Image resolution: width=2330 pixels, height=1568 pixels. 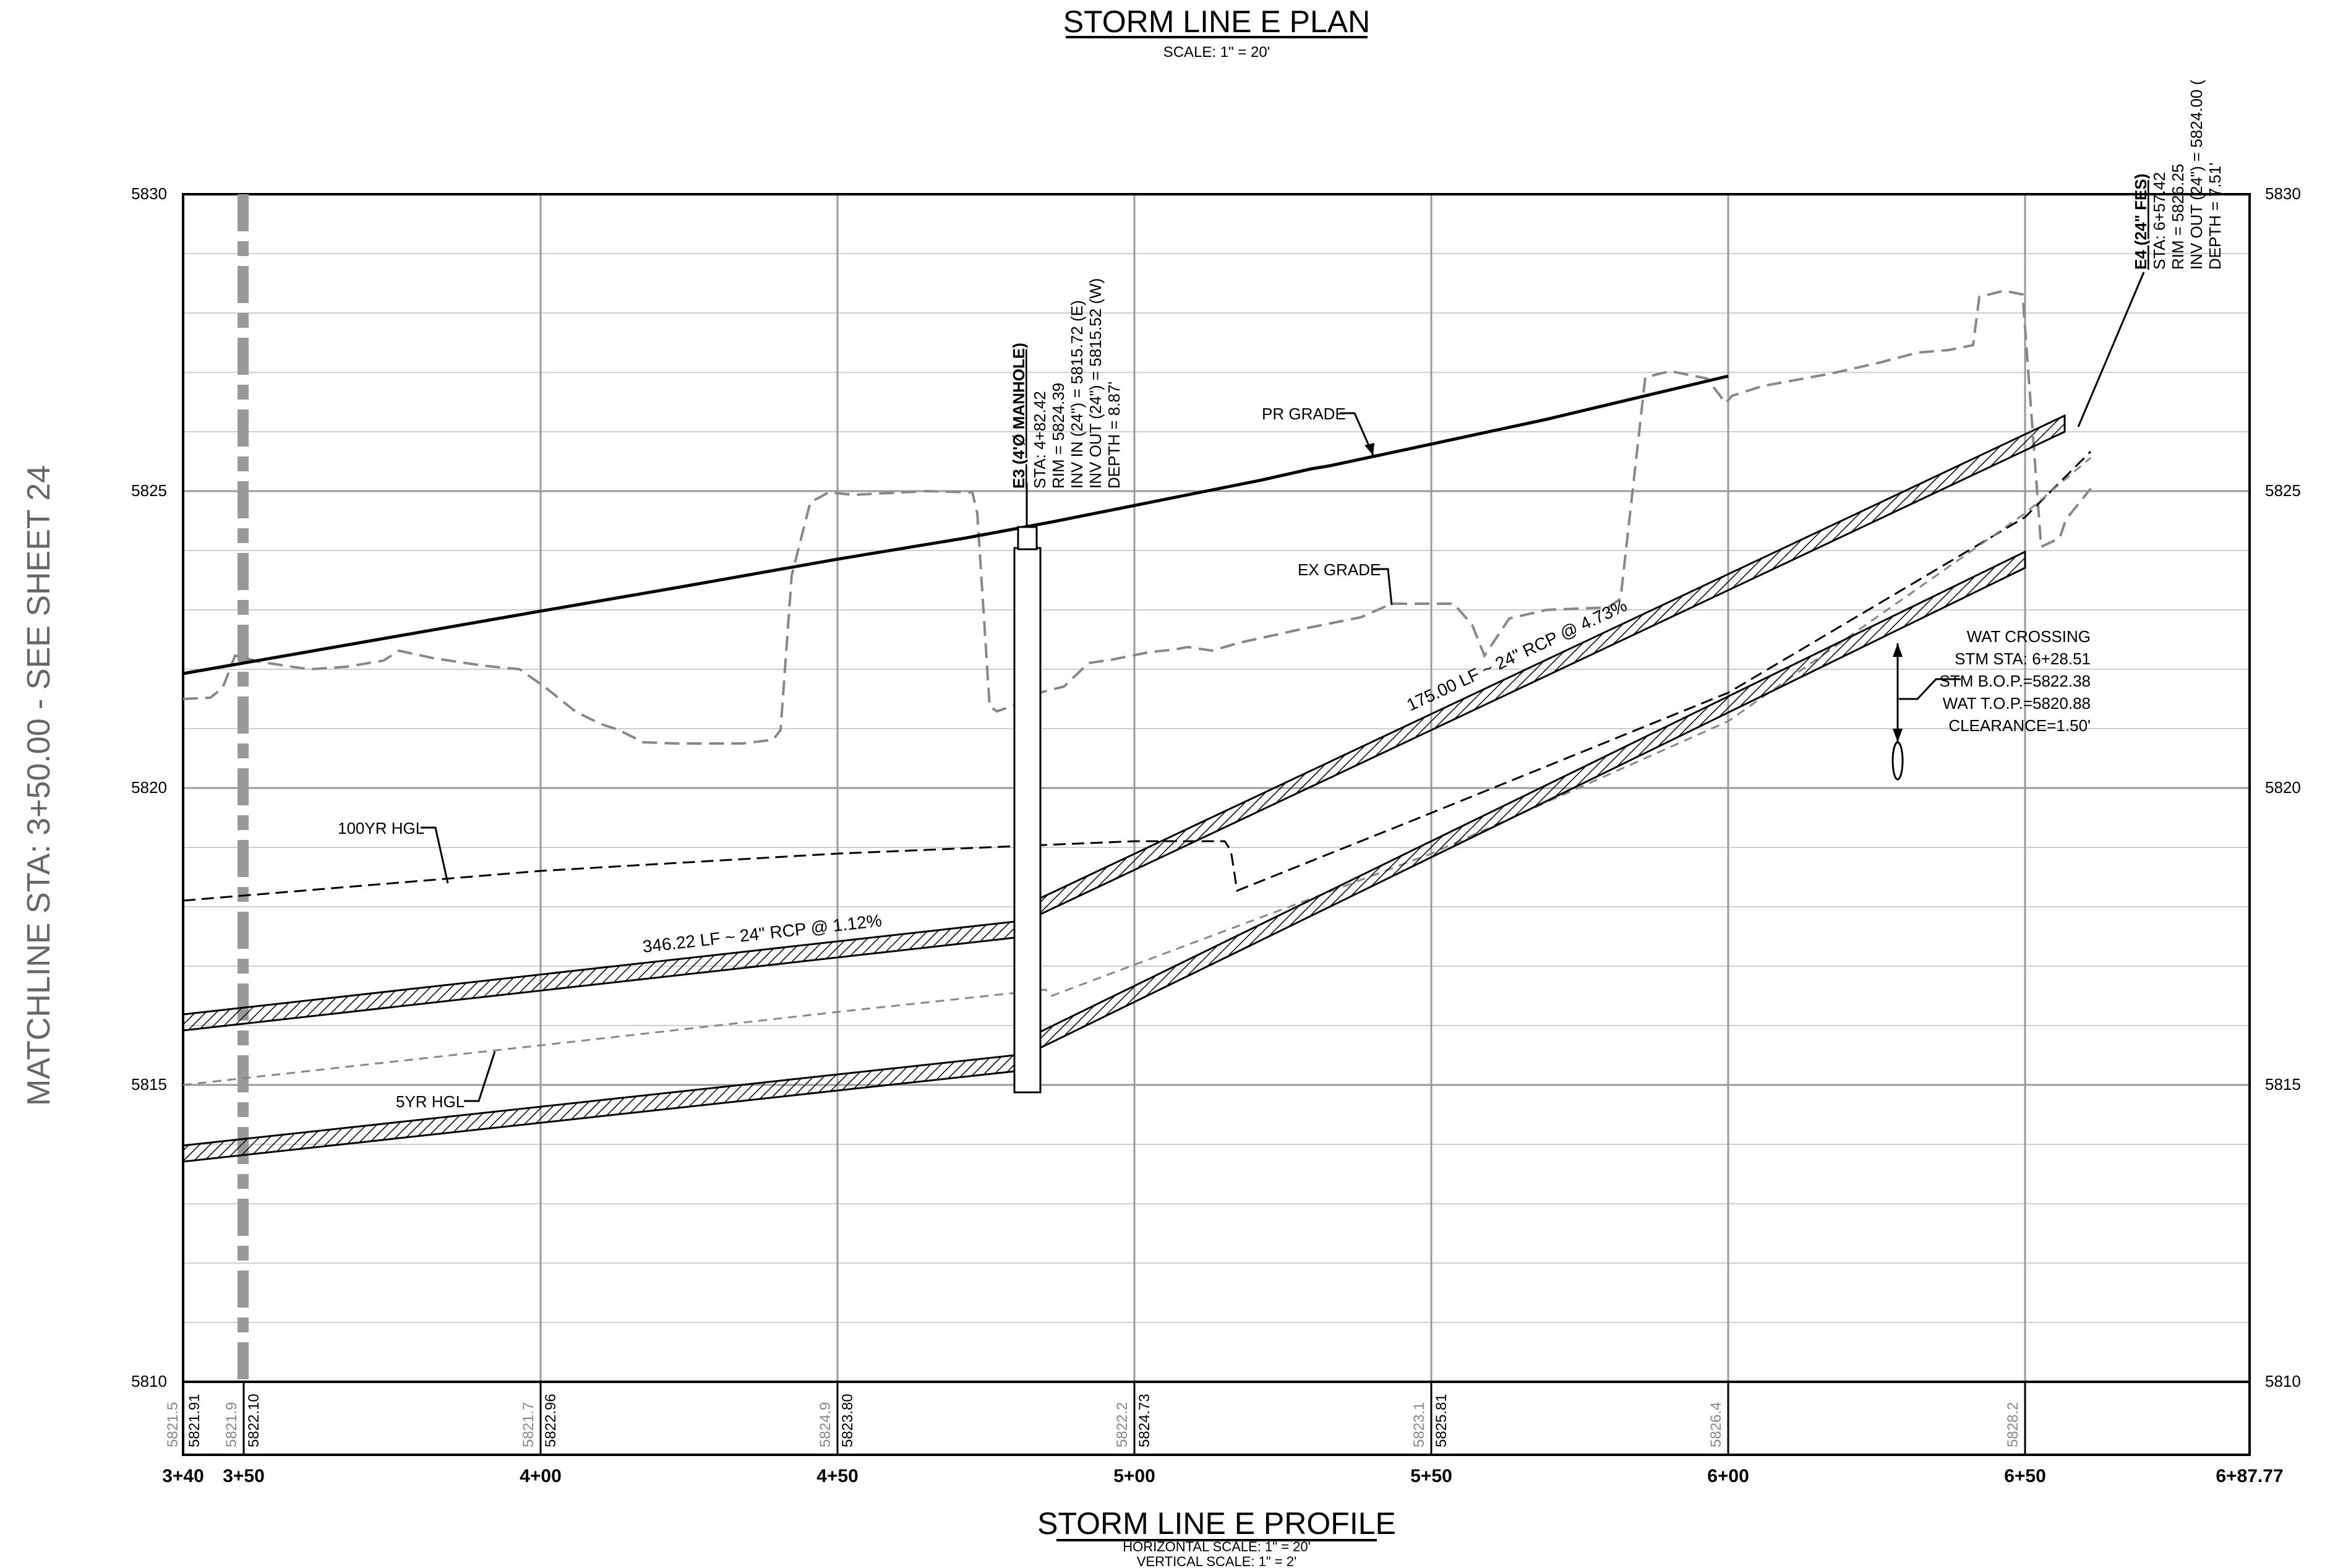 What do you see at coordinates (847, 1420) in the screenshot?
I see `pr-grade-elev: 5823.80` at bounding box center [847, 1420].